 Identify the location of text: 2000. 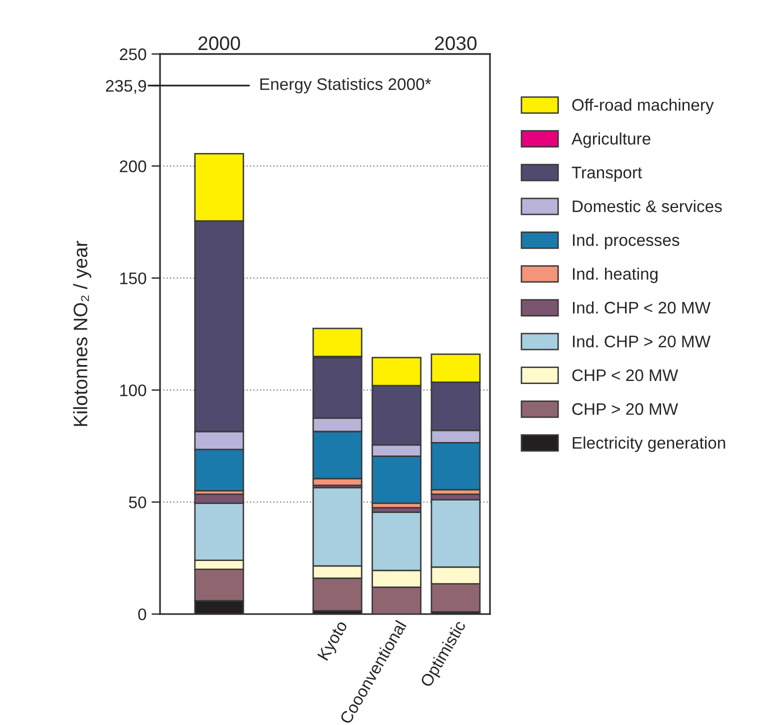
(219, 43).